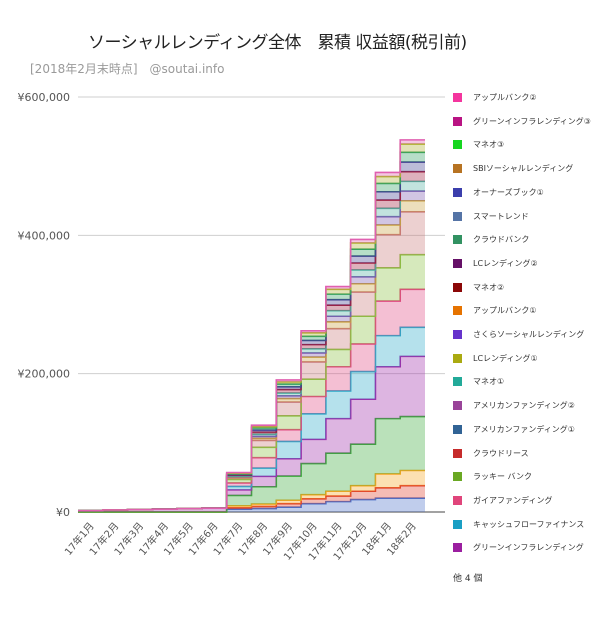  Describe the element at coordinates (63, 512) in the screenshot. I see `y-tick-label: ¥0` at that location.